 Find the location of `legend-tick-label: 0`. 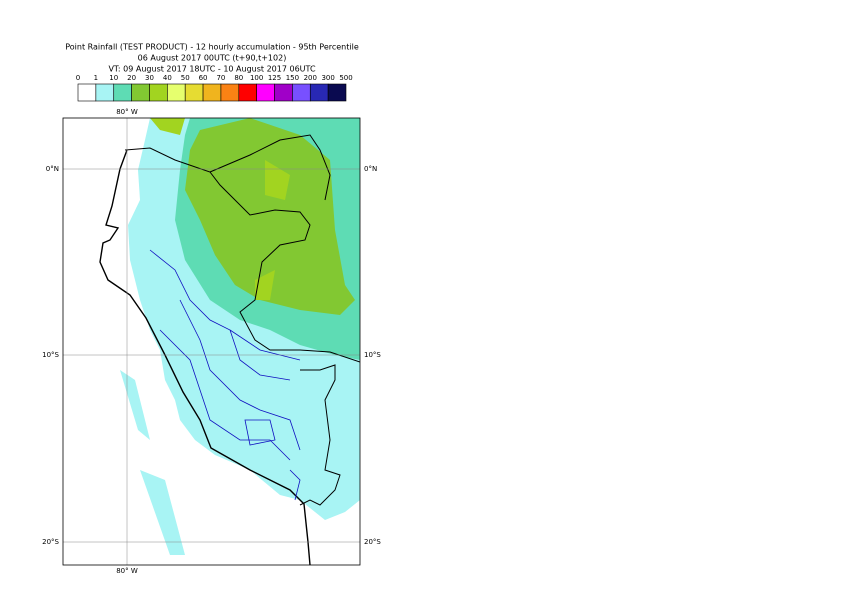

legend-tick-label: 0 is located at coordinates (78, 78).